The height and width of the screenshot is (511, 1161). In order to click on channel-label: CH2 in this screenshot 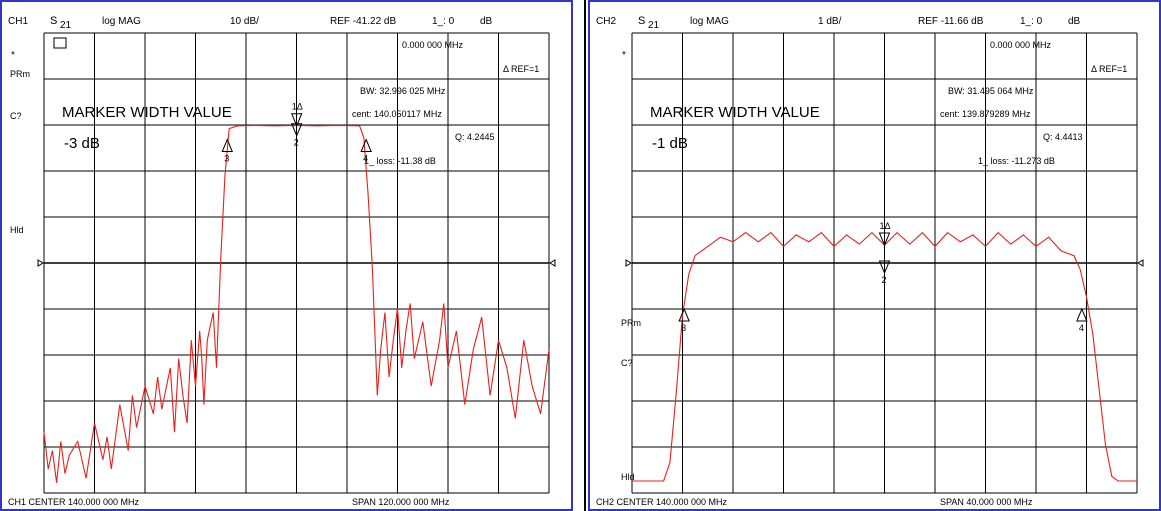, I will do `click(606, 21)`.